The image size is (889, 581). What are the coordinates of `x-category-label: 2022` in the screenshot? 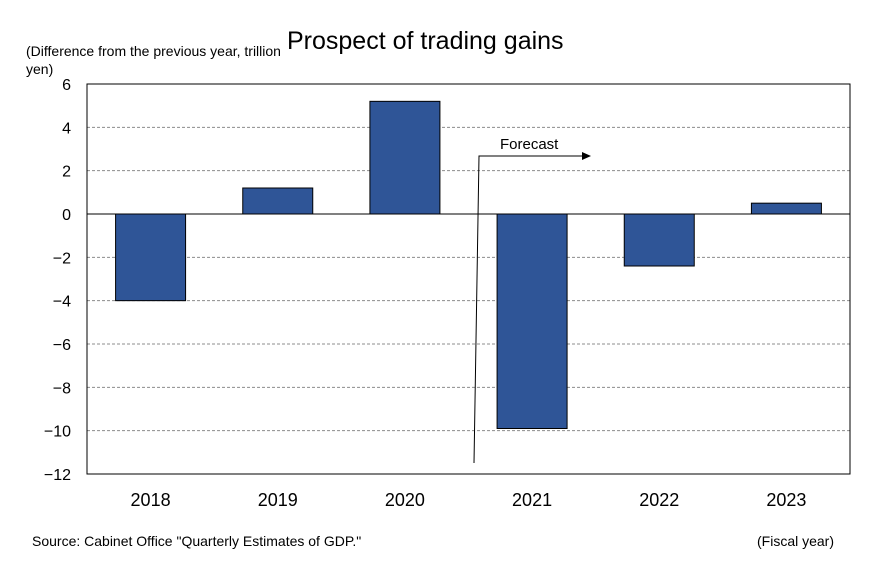 It's located at (659, 500).